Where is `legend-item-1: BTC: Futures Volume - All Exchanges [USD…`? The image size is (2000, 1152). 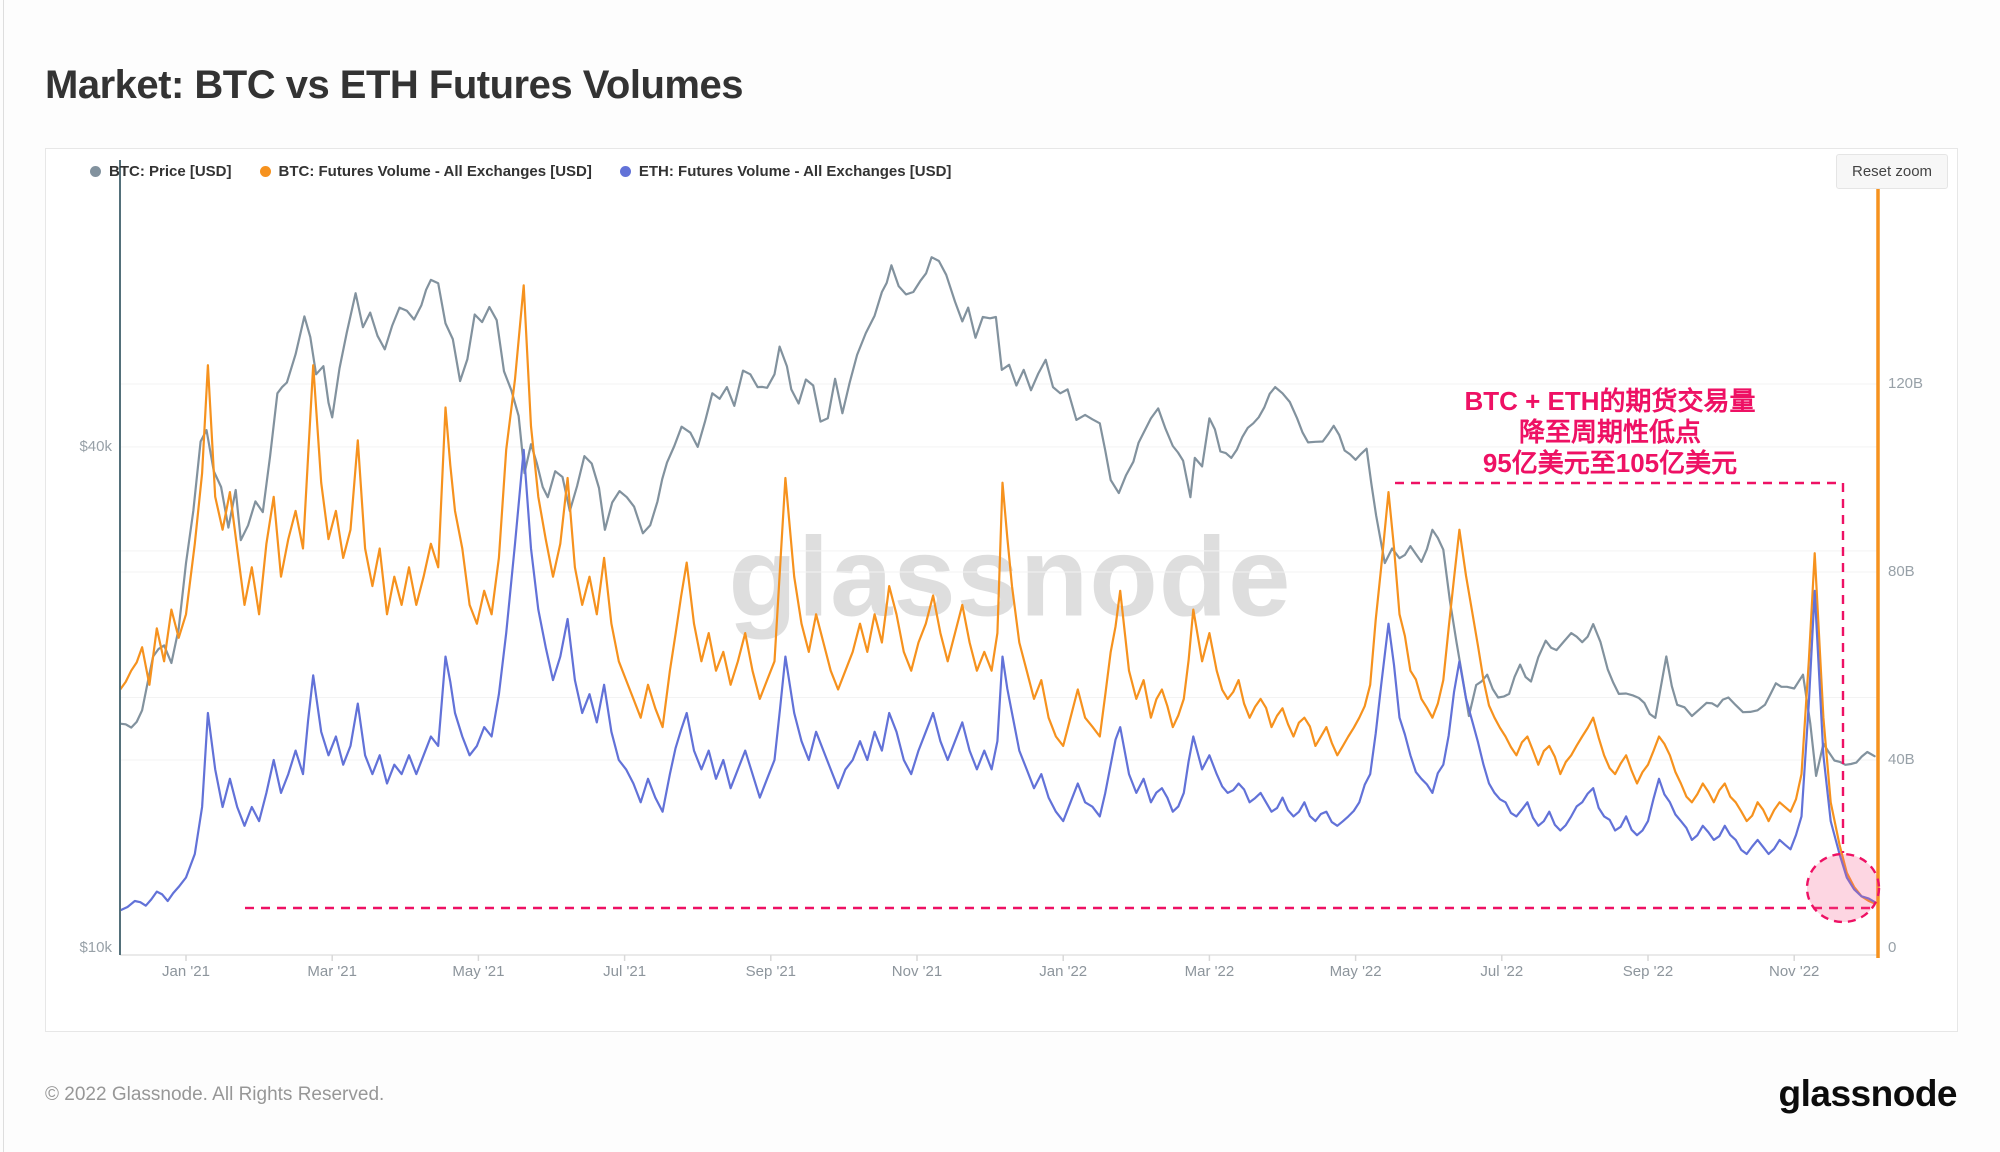 legend-item-1: BTC: Futures Volume - All Exchanges [USD… is located at coordinates (425, 171).